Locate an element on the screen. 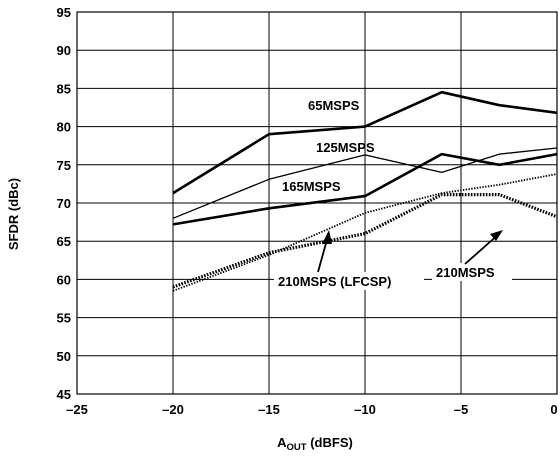 Image resolution: width=560 pixels, height=456 pixels. x-axis-title: AOUT (dBFS) is located at coordinates (315, 444).